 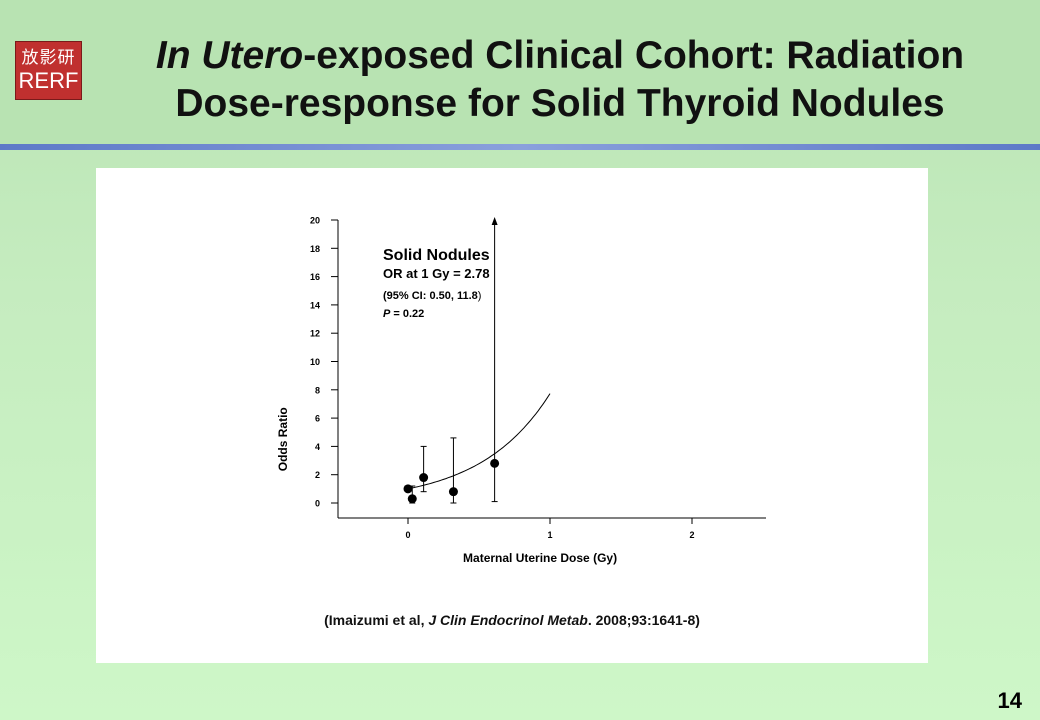 I want to click on rerf-logo: 放影研 RERF, so click(x=48, y=70).